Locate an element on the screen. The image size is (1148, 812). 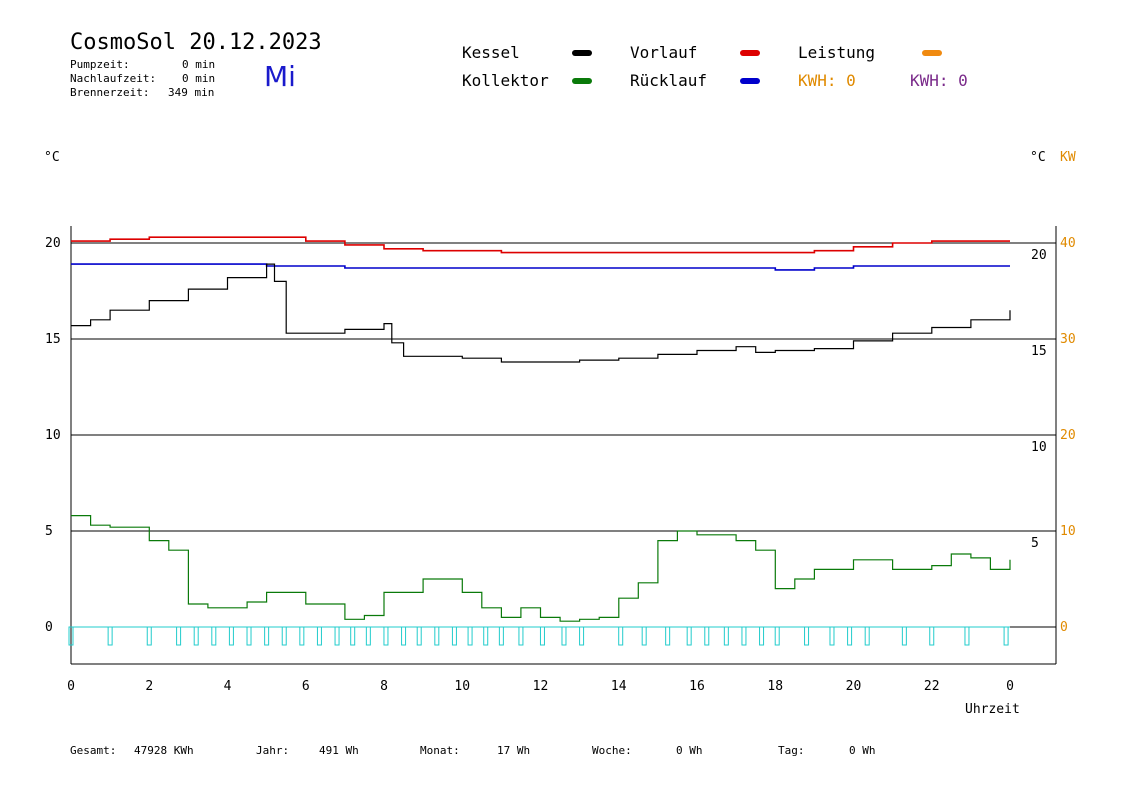
series-line-ruecklauf is located at coordinates (540, 267).